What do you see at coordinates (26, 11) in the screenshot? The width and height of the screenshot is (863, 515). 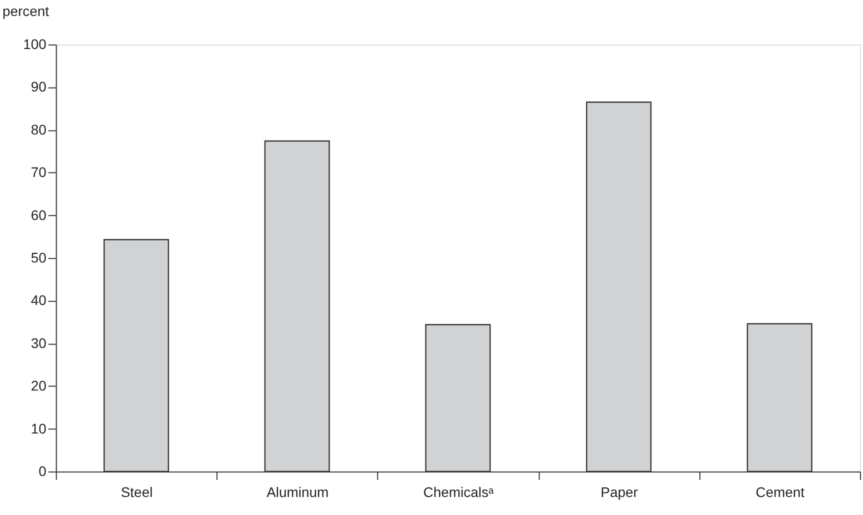 I see `y-axis-title: percent` at bounding box center [26, 11].